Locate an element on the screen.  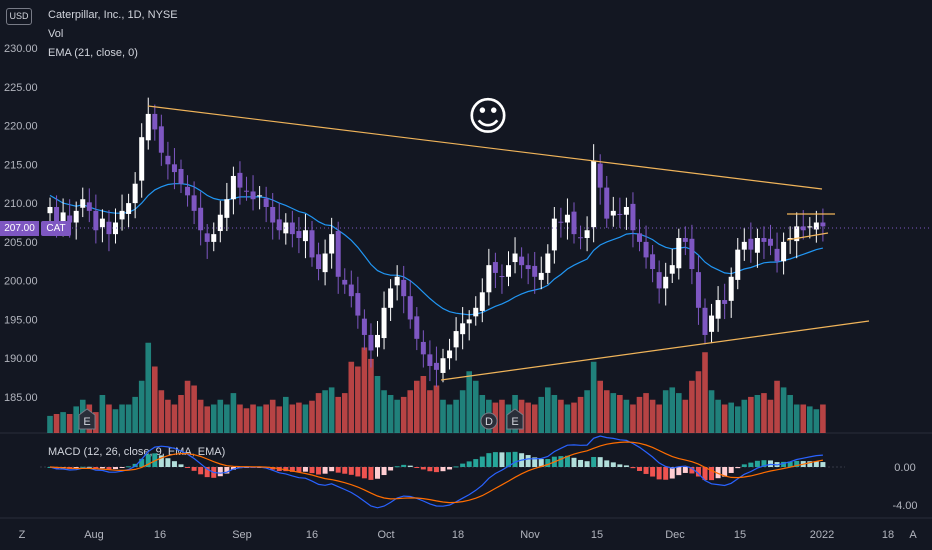
macd-legend: MACD (12, 26, close, 9, EMA, EMA) is located at coordinates (137, 452).